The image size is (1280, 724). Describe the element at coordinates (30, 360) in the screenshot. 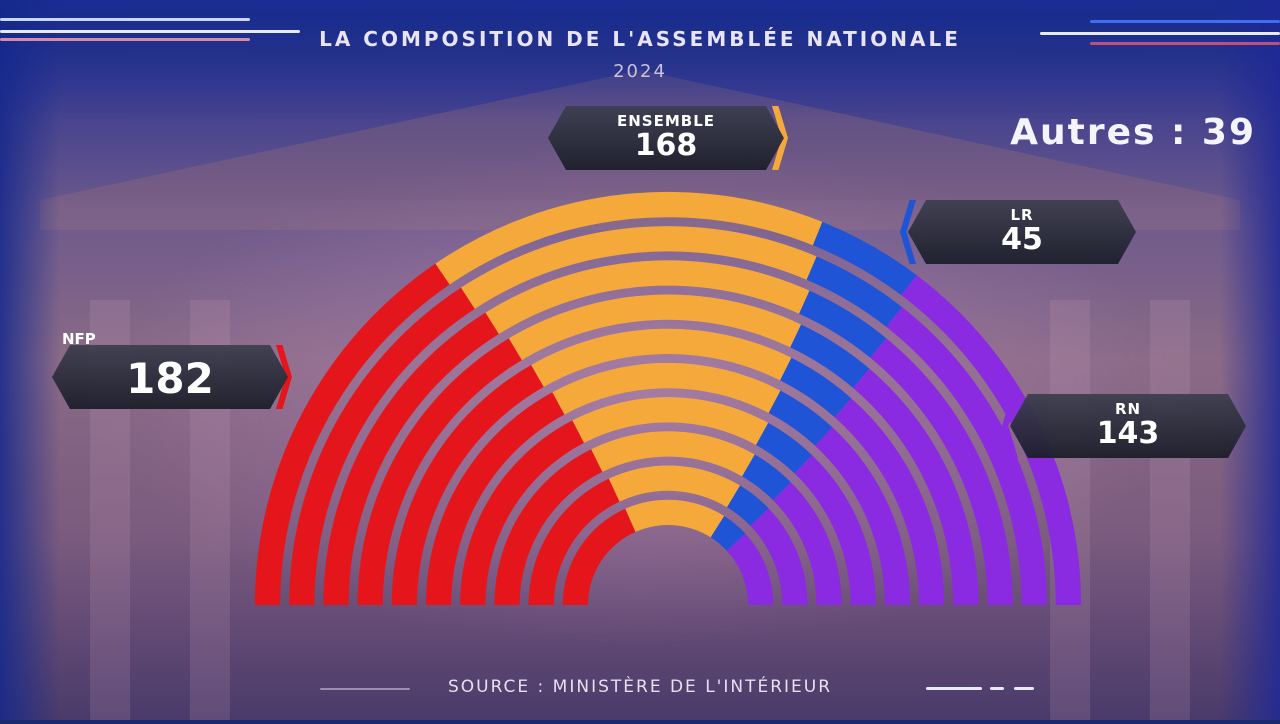

I see `background-left-edge` at that location.